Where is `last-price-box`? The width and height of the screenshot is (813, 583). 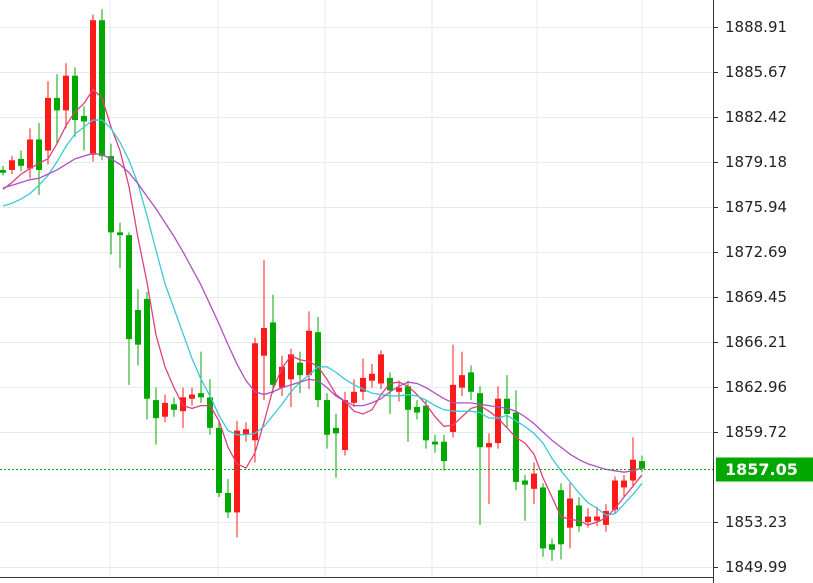
last-price-box is located at coordinates (764, 469).